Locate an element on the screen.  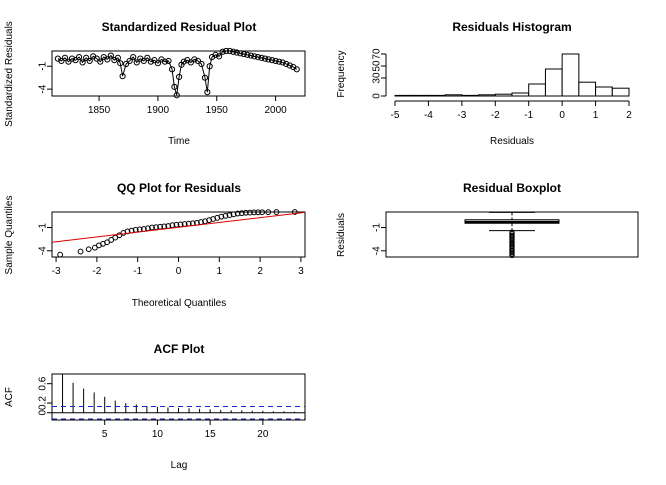
standardized-residual-y-tick-label: -4 is located at coordinates (43, 88).